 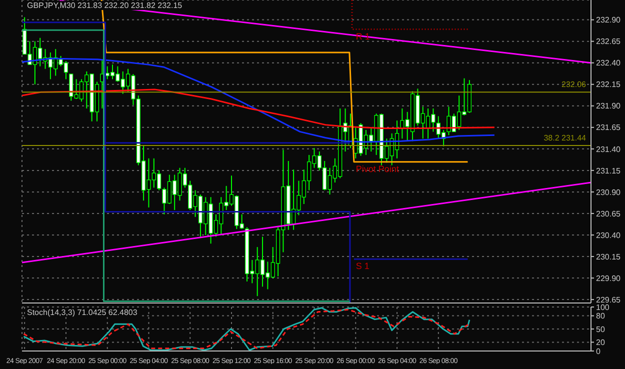 I want to click on y-tick-label: 231.65, so click(x=609, y=127).